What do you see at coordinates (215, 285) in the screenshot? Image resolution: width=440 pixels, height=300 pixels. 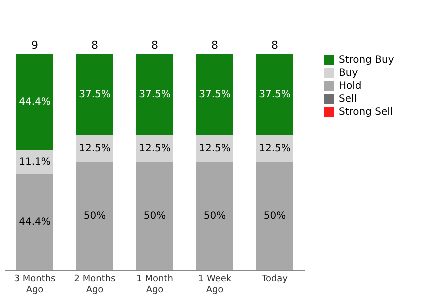 I see `x-tick-label: 1 Week Ago` at bounding box center [215, 285].